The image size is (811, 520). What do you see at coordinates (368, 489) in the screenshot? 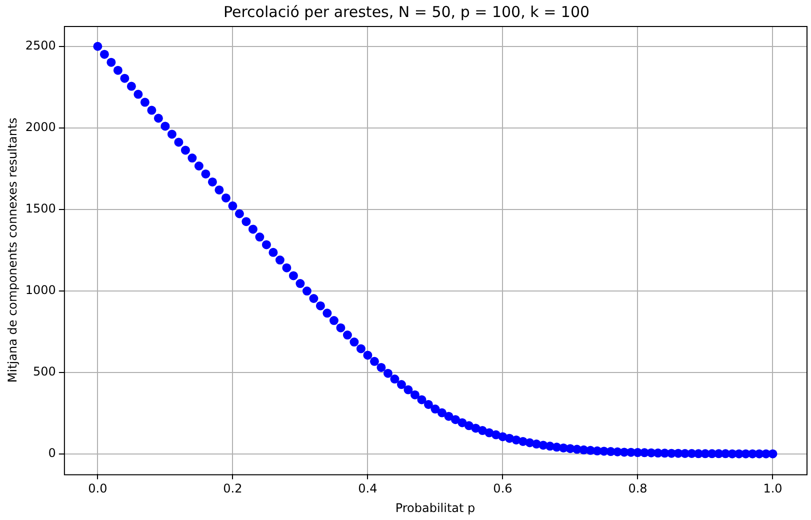
I see `x-tick-label: 0.4` at bounding box center [368, 489].